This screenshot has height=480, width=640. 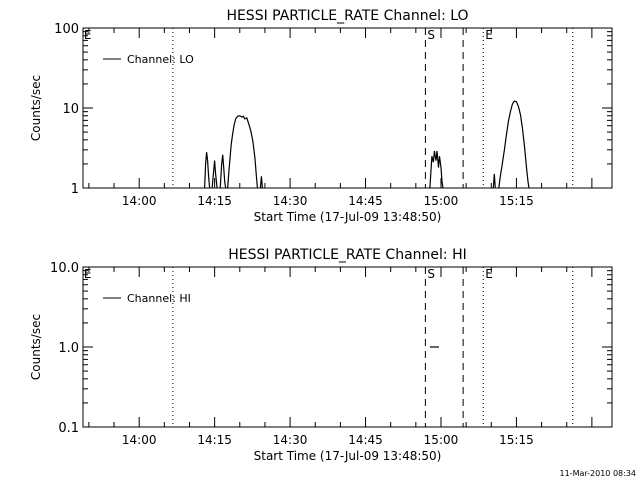 I want to click on y-tick-label: 10.0, so click(x=64, y=268).